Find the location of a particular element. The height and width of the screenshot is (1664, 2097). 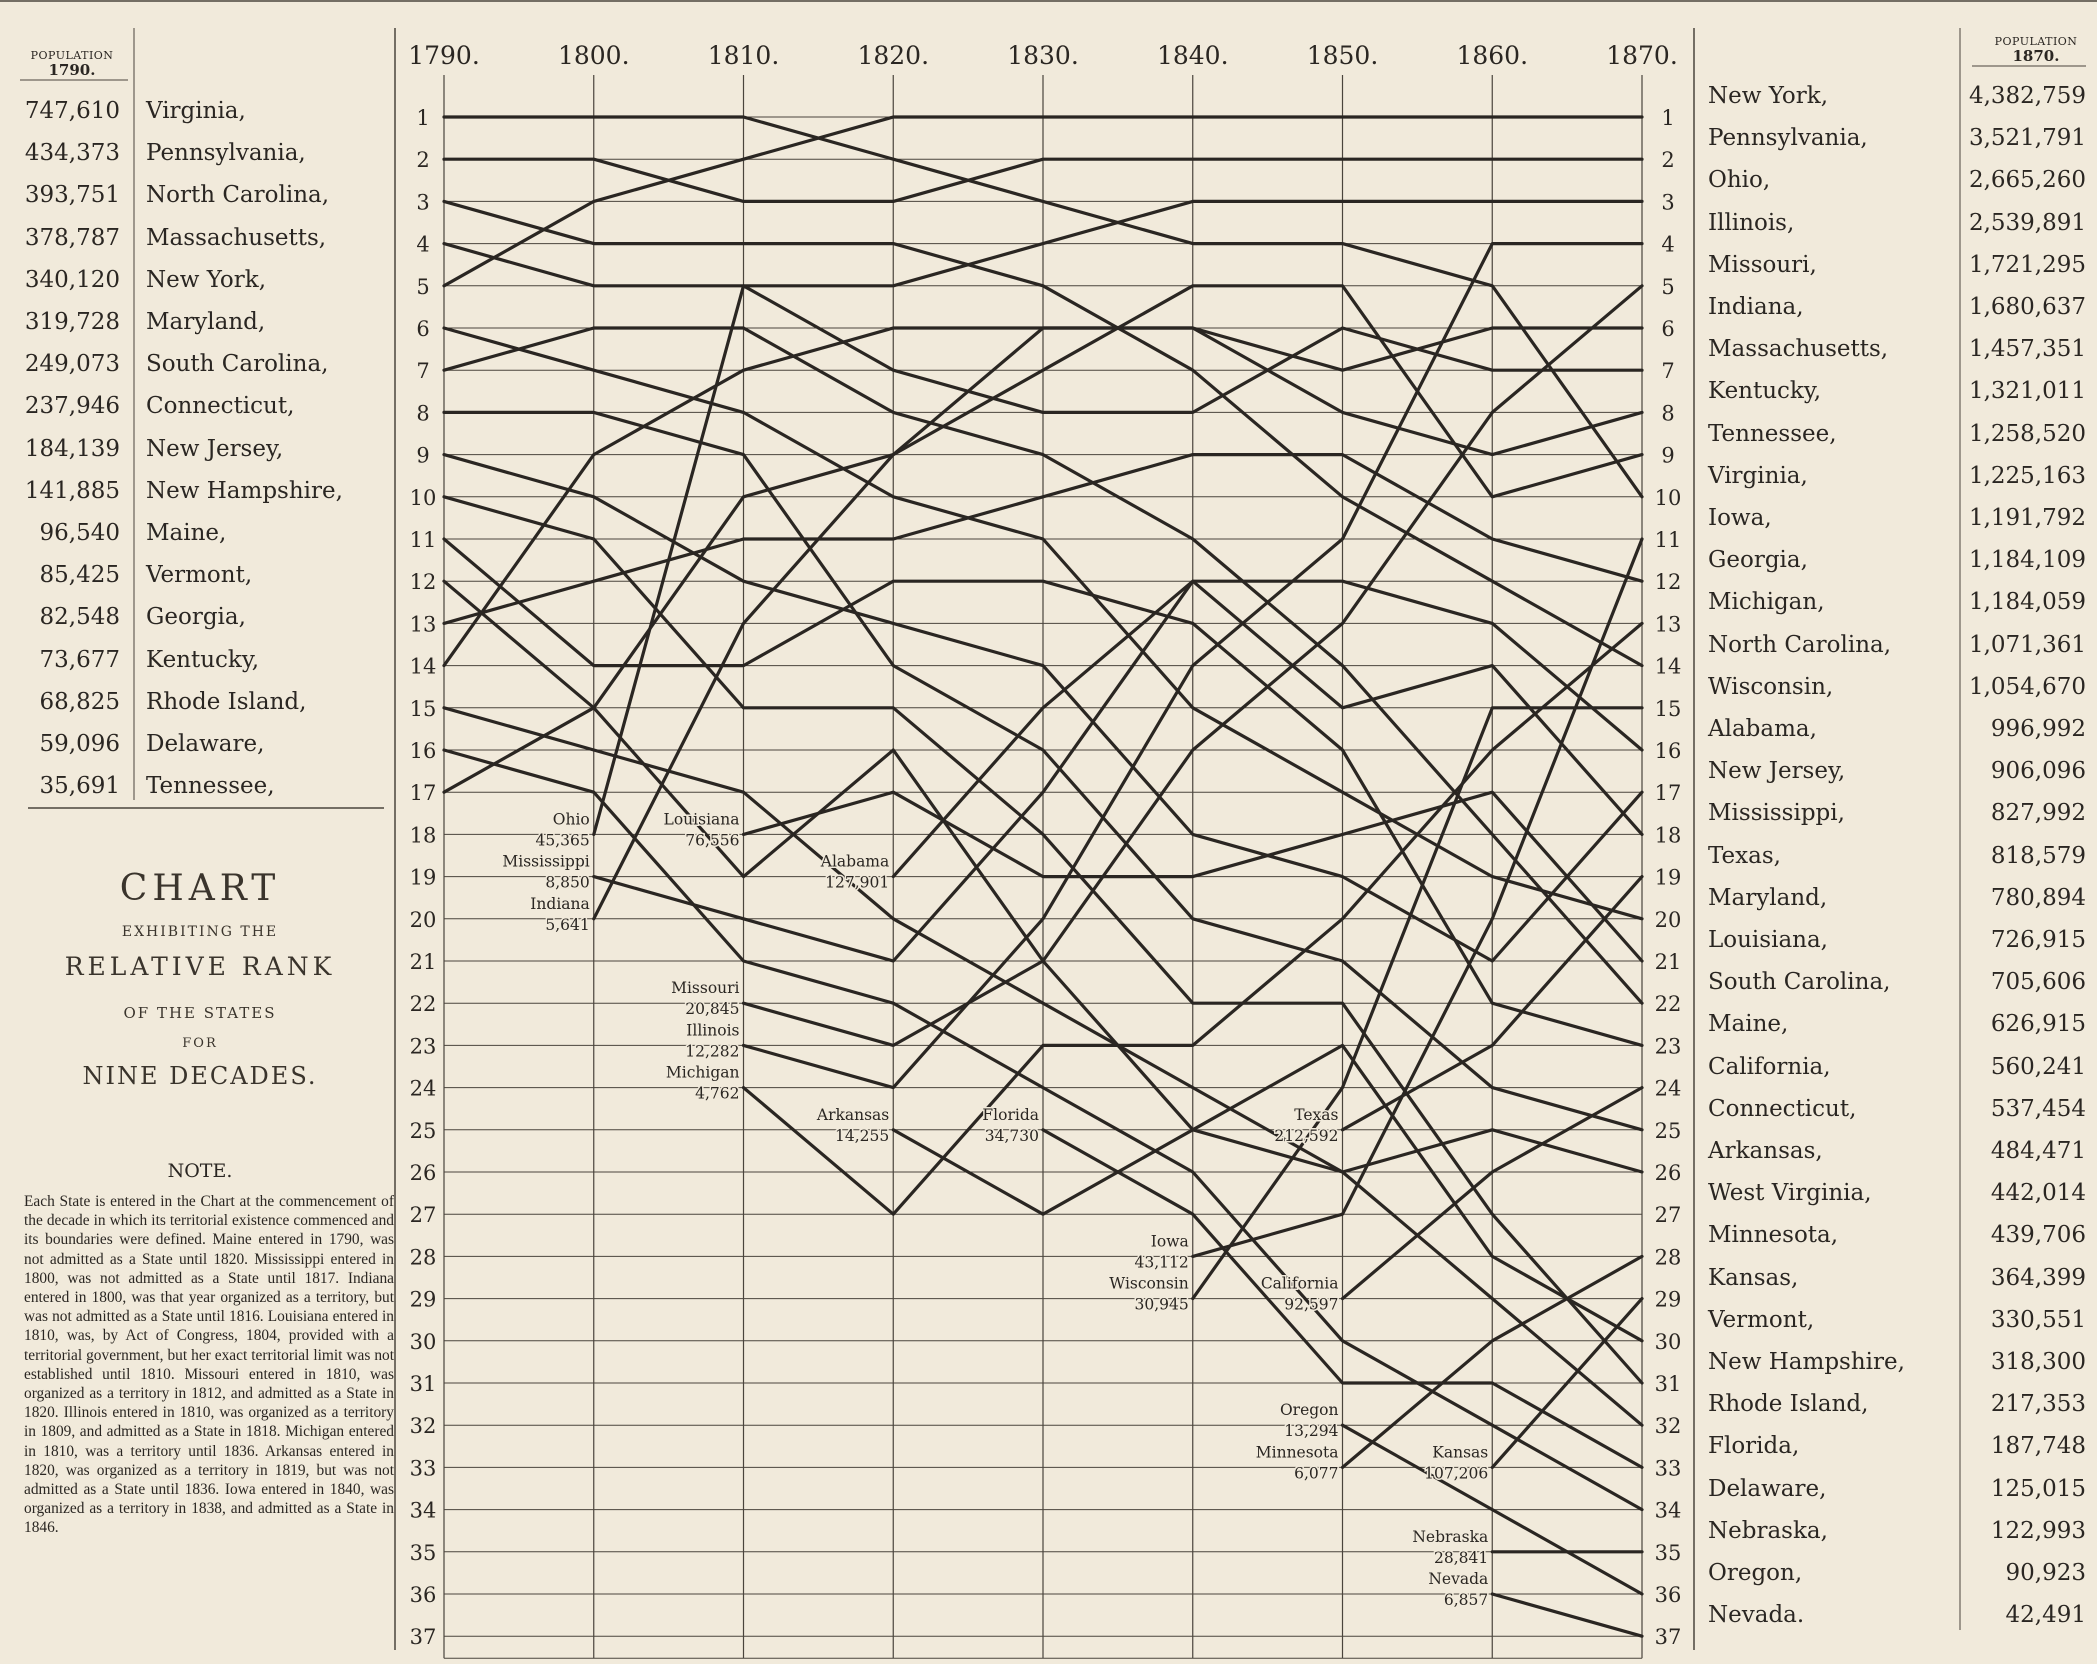

chart-subtitle-1: EXHIBITING THE is located at coordinates (200, 932).